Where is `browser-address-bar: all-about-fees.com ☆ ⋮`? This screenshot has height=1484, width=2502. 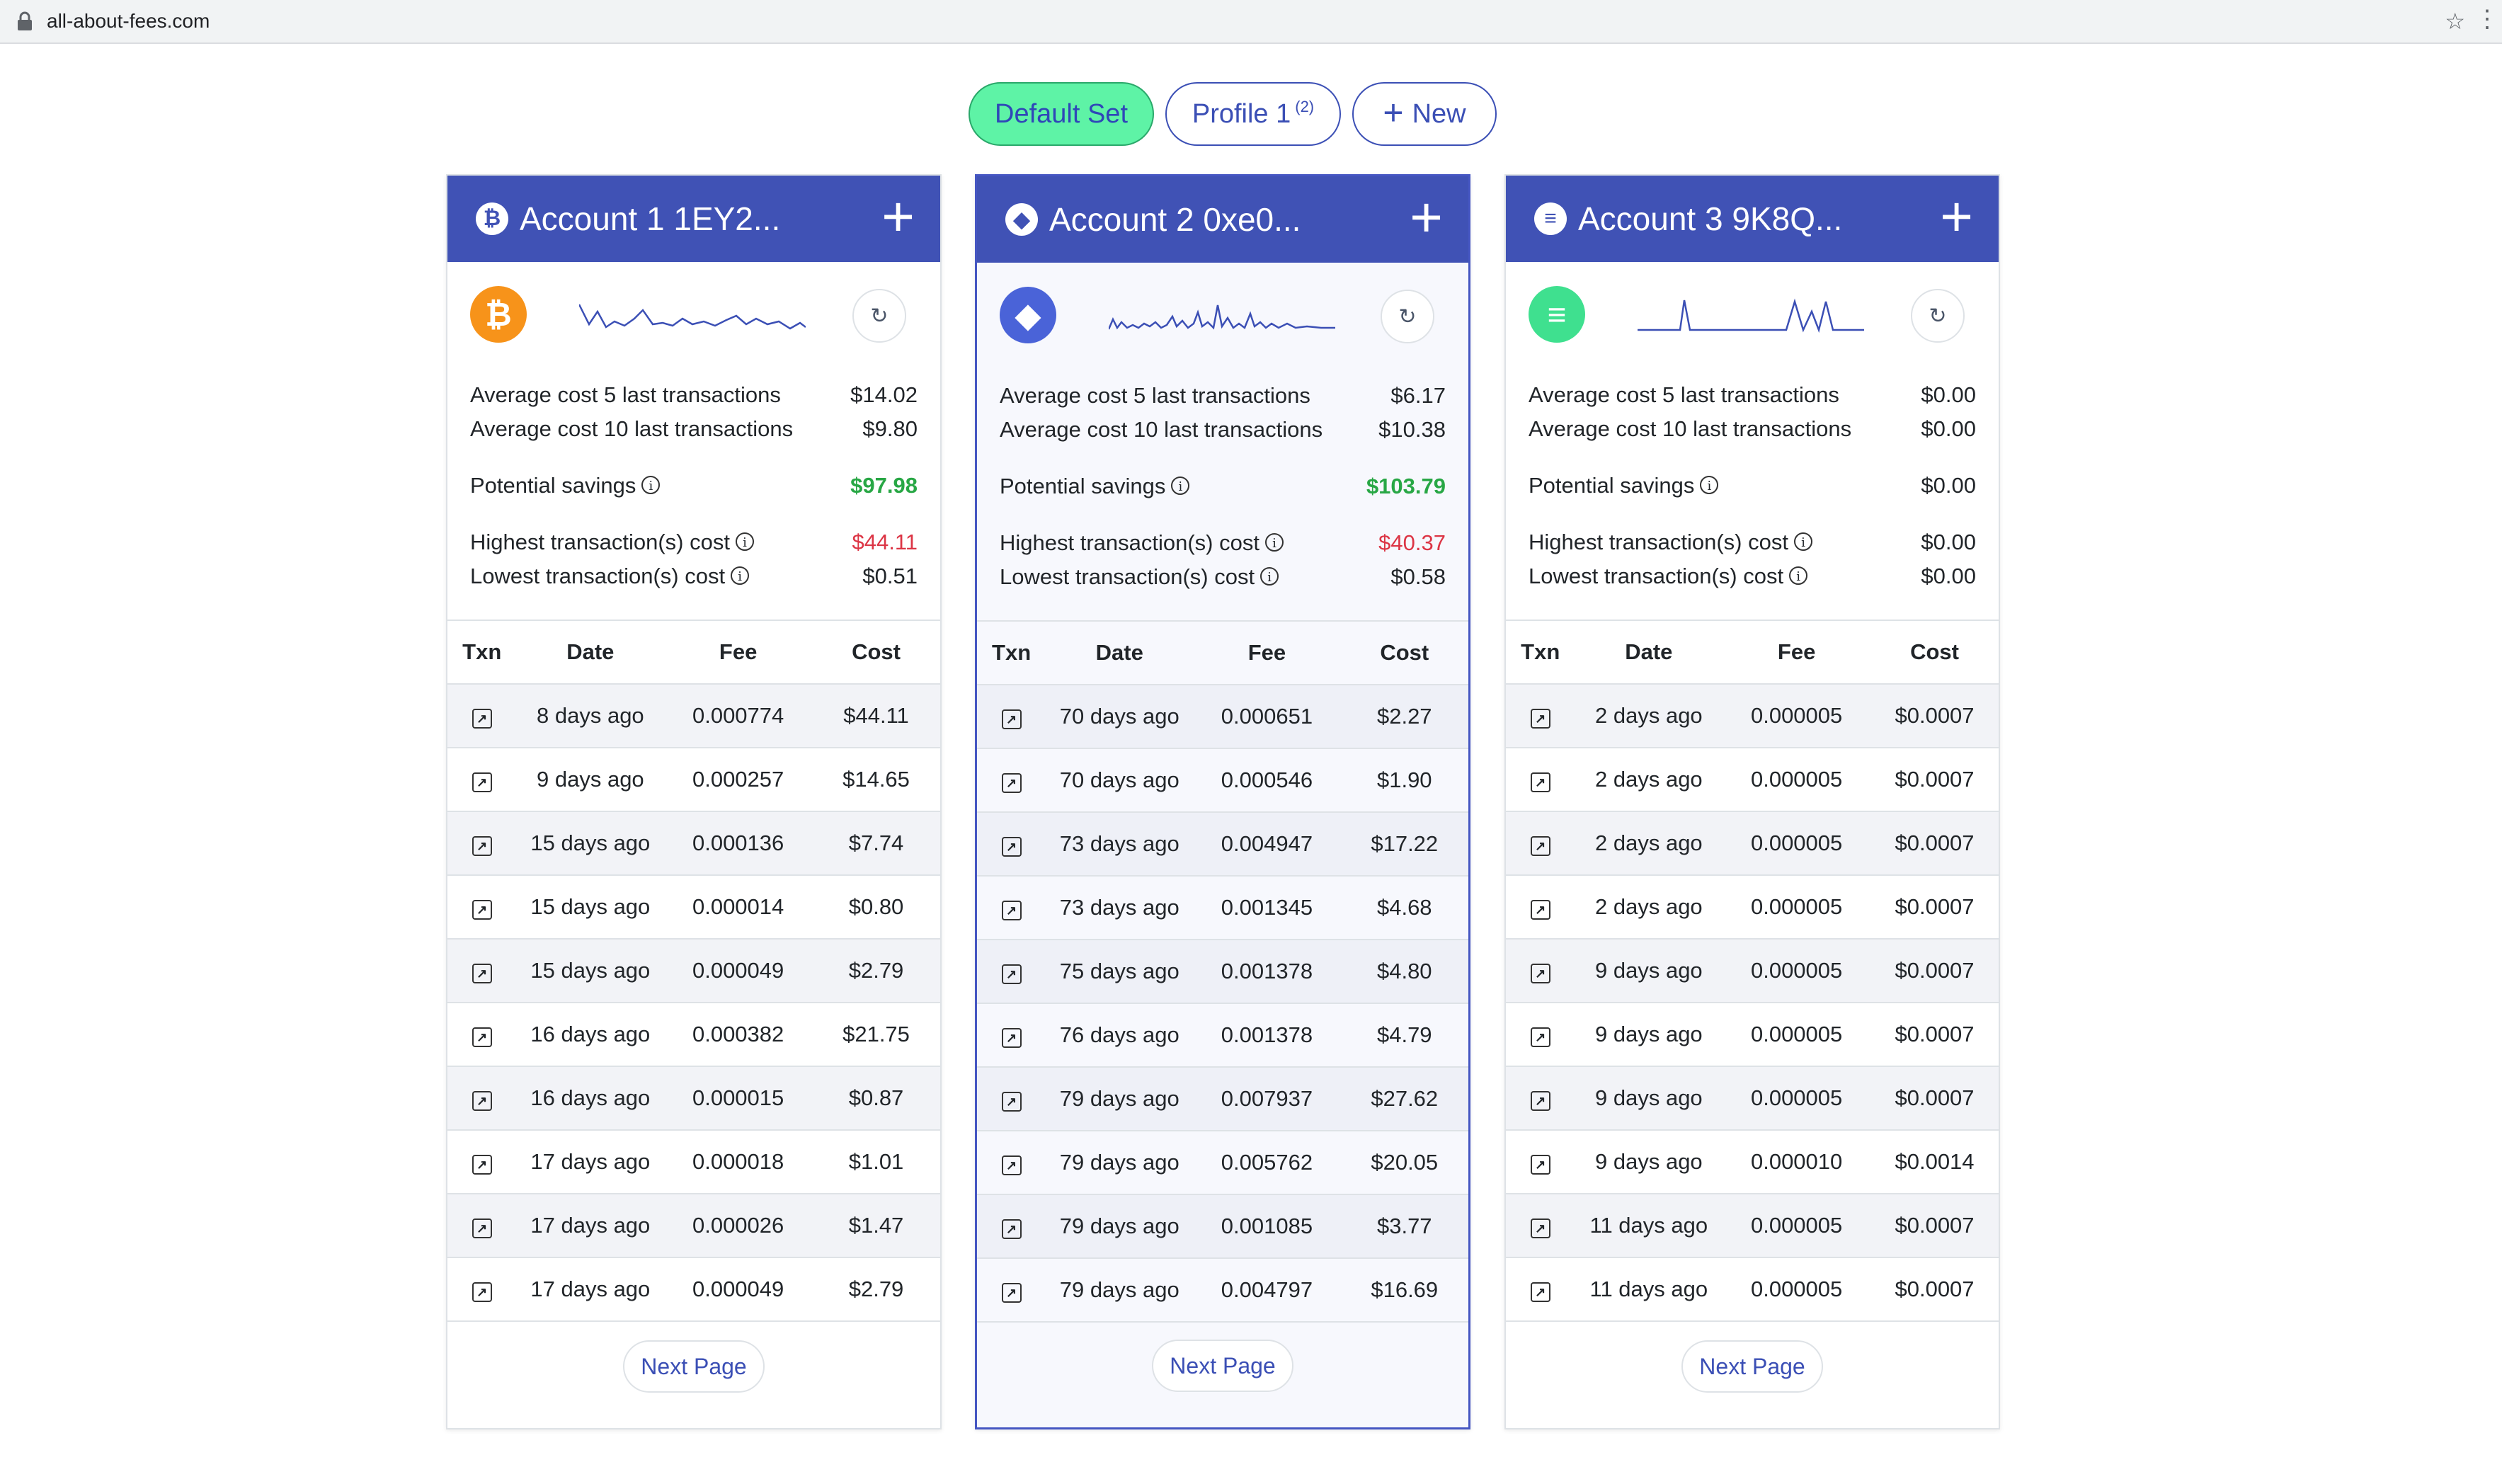
browser-address-bar: all-about-fees.com ☆ ⋮ is located at coordinates (1251, 22).